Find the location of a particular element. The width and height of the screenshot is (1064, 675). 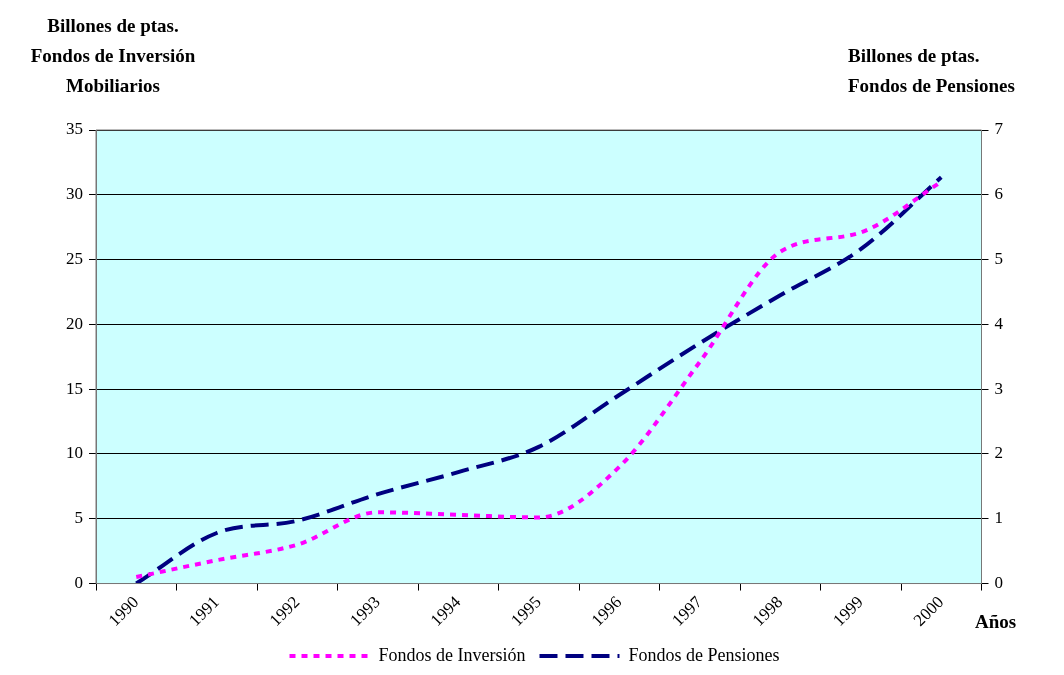

y2-tick-label: 0 is located at coordinates (998, 582).